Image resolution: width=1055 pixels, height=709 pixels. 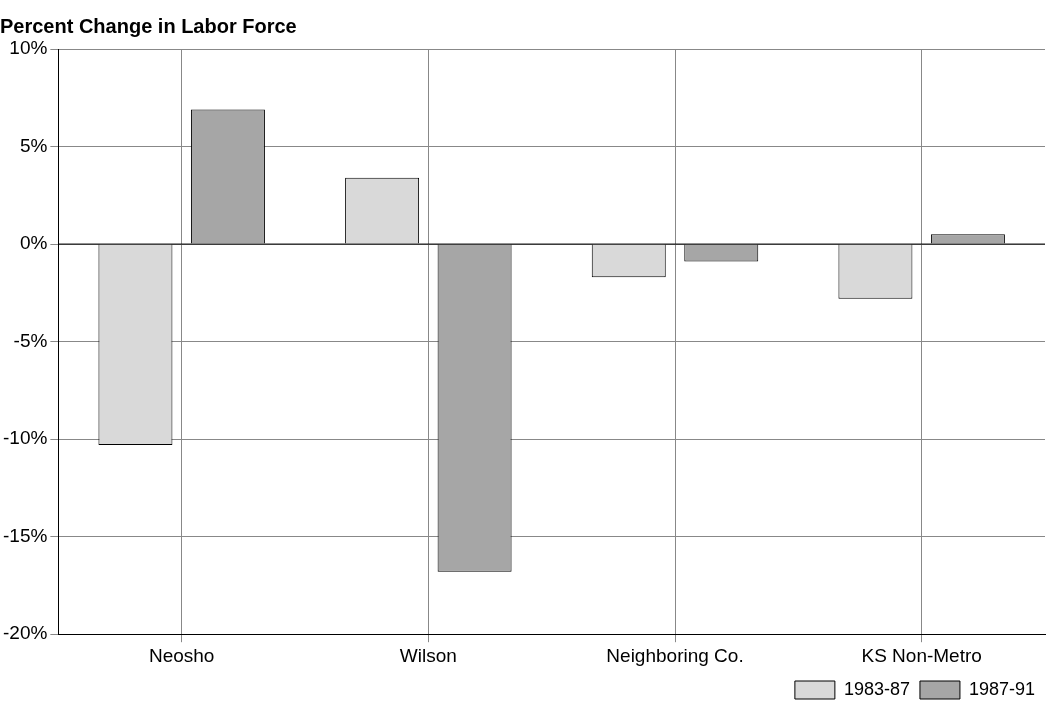 I want to click on x-tick-label: KS Non-Metro, so click(x=921, y=655).